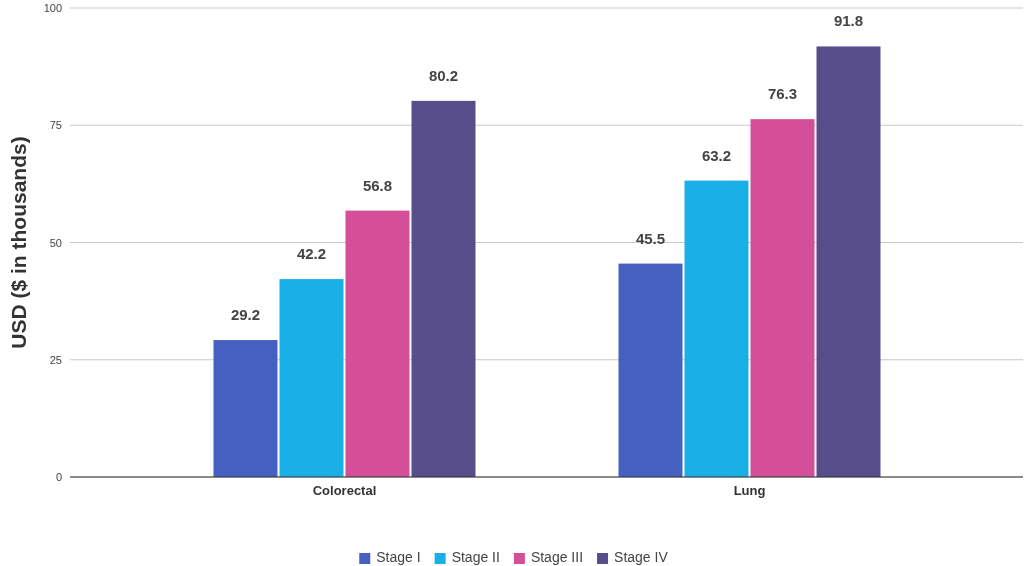  I want to click on y-tick-label: 50, so click(55, 242).